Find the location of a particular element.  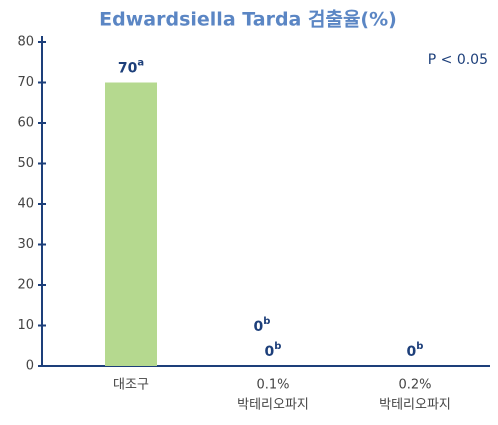

y-tick-label: 60 is located at coordinates (25, 123).